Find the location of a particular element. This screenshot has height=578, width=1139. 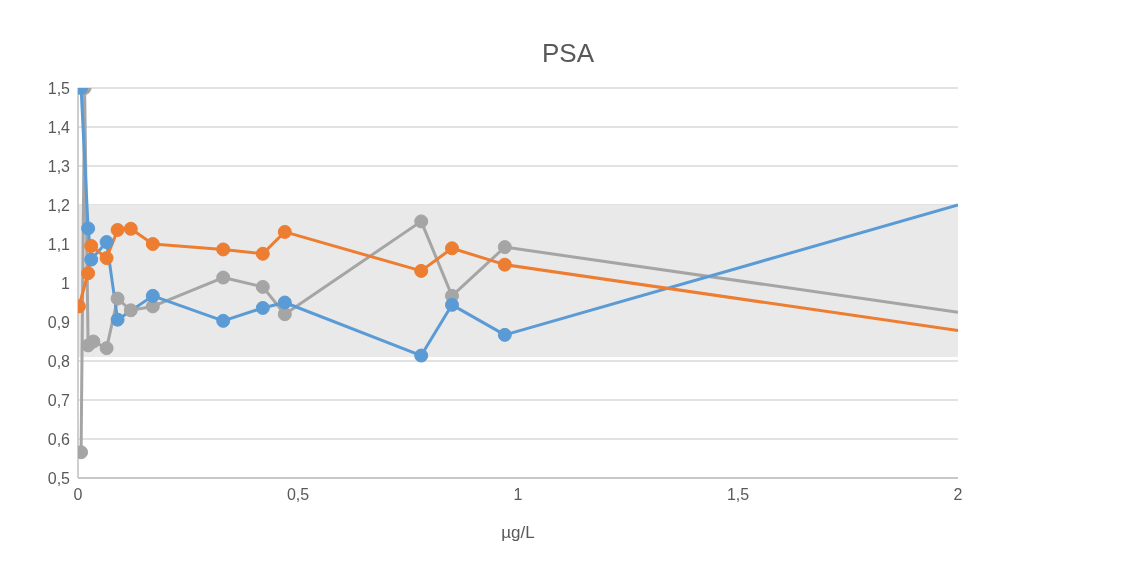

y-tick-label: 0,5 is located at coordinates (59, 478).